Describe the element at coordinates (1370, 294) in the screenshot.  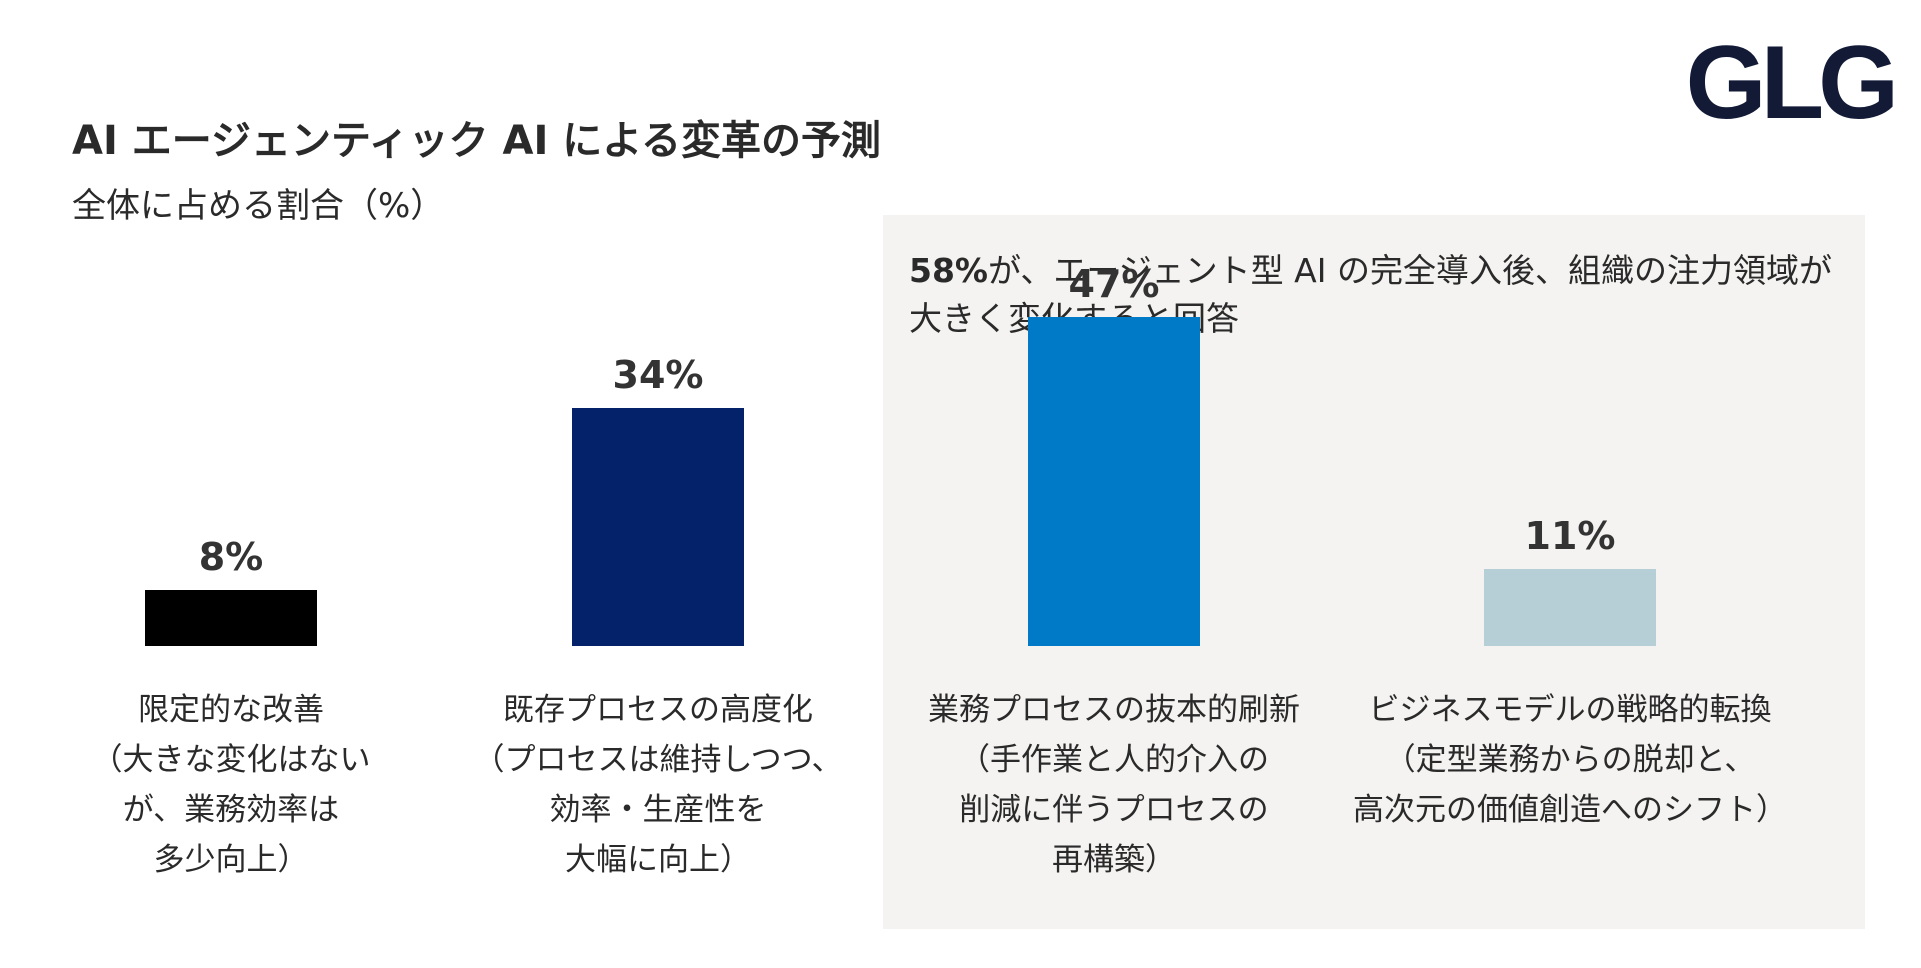
I see `callout-text: が、エージェント型 AI の完全導入後、組織の注力領域が大きく変化すると回答` at that location.